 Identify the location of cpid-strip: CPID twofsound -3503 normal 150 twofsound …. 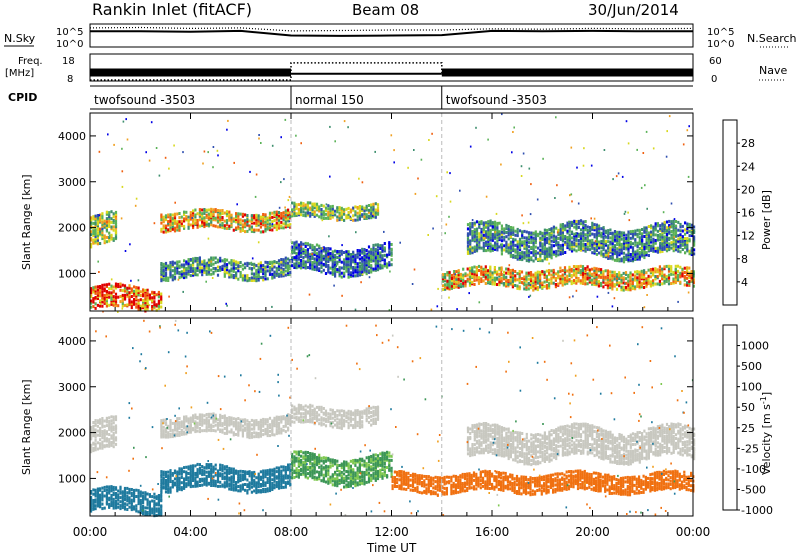
(350, 97).